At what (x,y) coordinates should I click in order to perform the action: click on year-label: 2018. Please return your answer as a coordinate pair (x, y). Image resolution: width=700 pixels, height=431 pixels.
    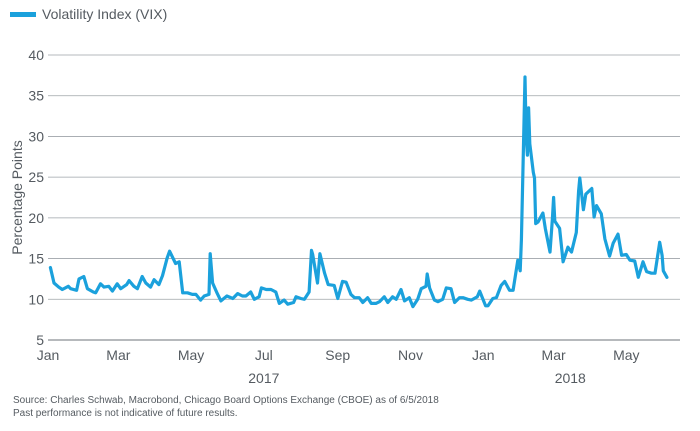
    Looking at the image, I should click on (570, 378).